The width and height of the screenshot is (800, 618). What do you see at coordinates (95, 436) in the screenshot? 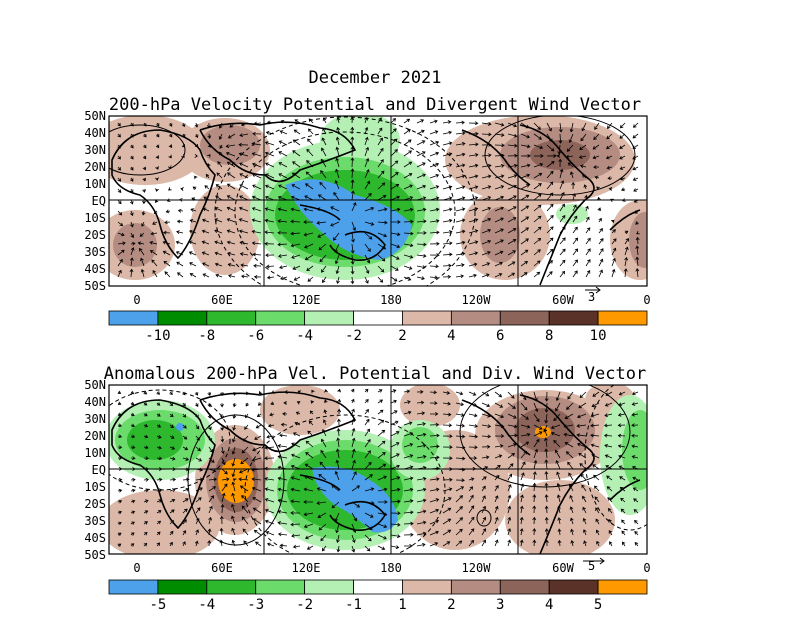
I see `lat-label: 20N` at bounding box center [95, 436].